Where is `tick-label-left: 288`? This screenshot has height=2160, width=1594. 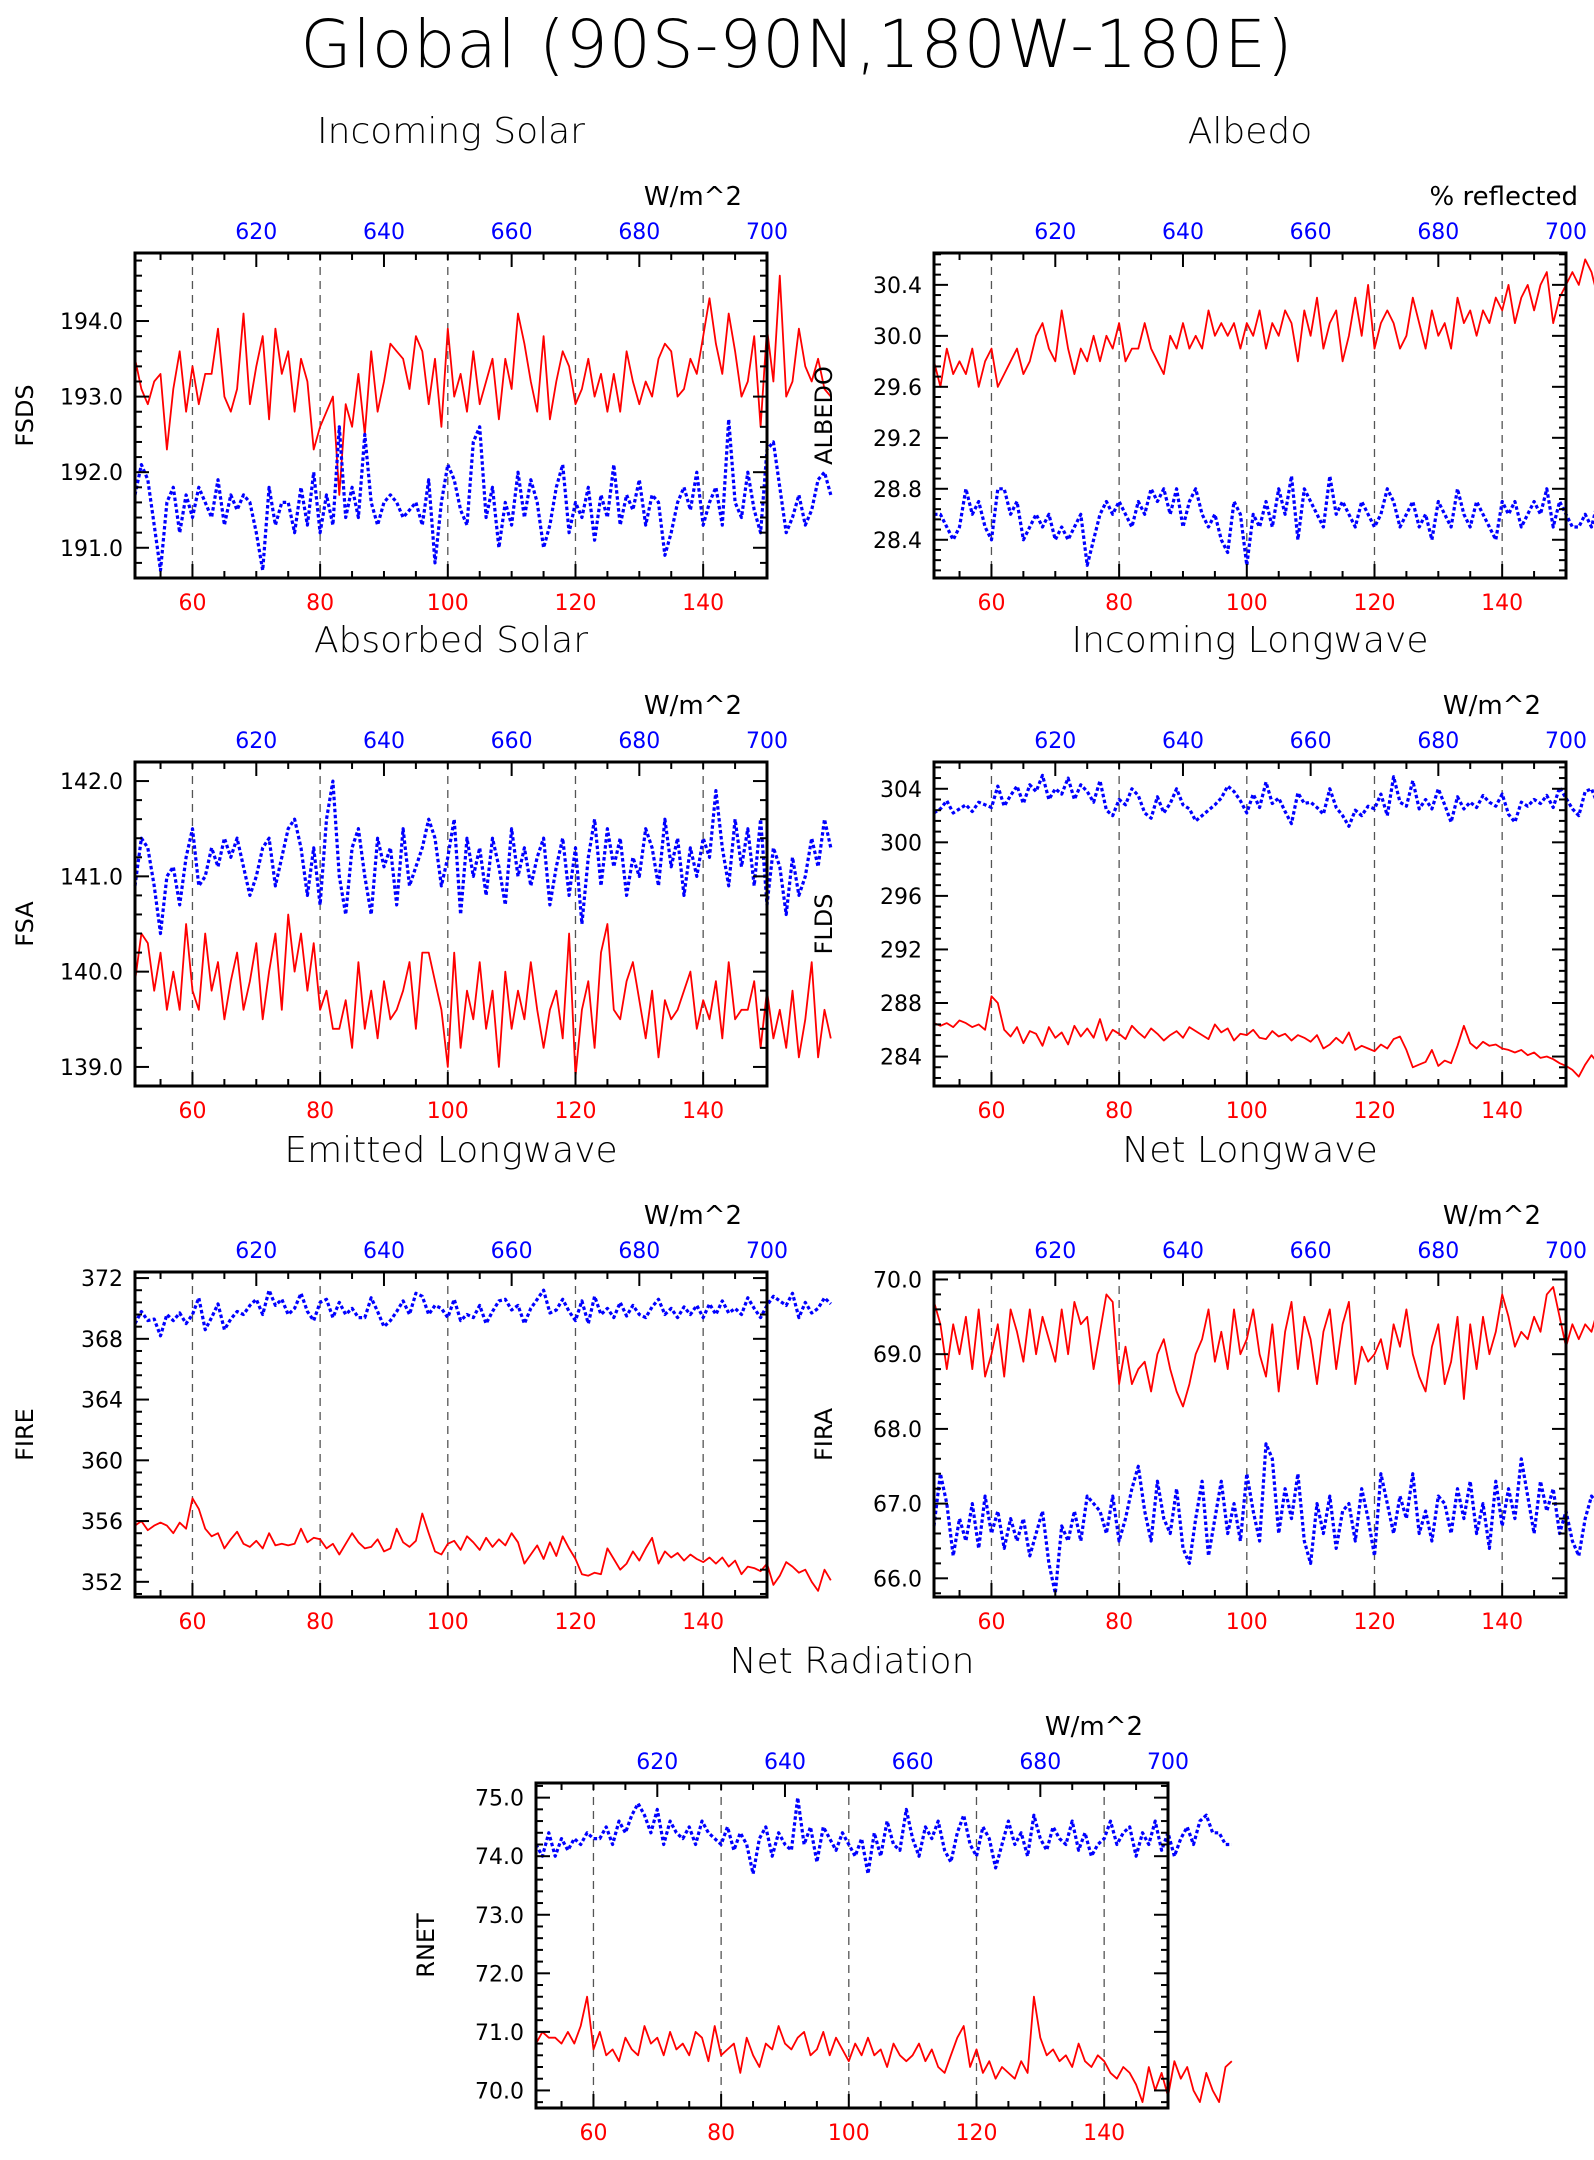 tick-label-left: 288 is located at coordinates (901, 1004).